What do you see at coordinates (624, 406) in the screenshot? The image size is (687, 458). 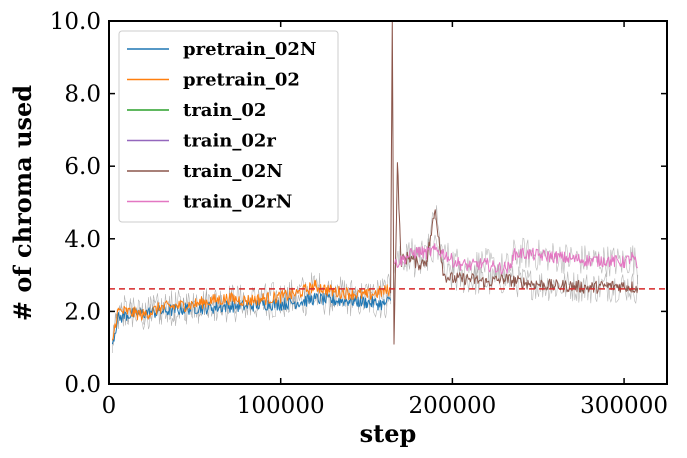 I see `x-tick-label: 300000` at bounding box center [624, 406].